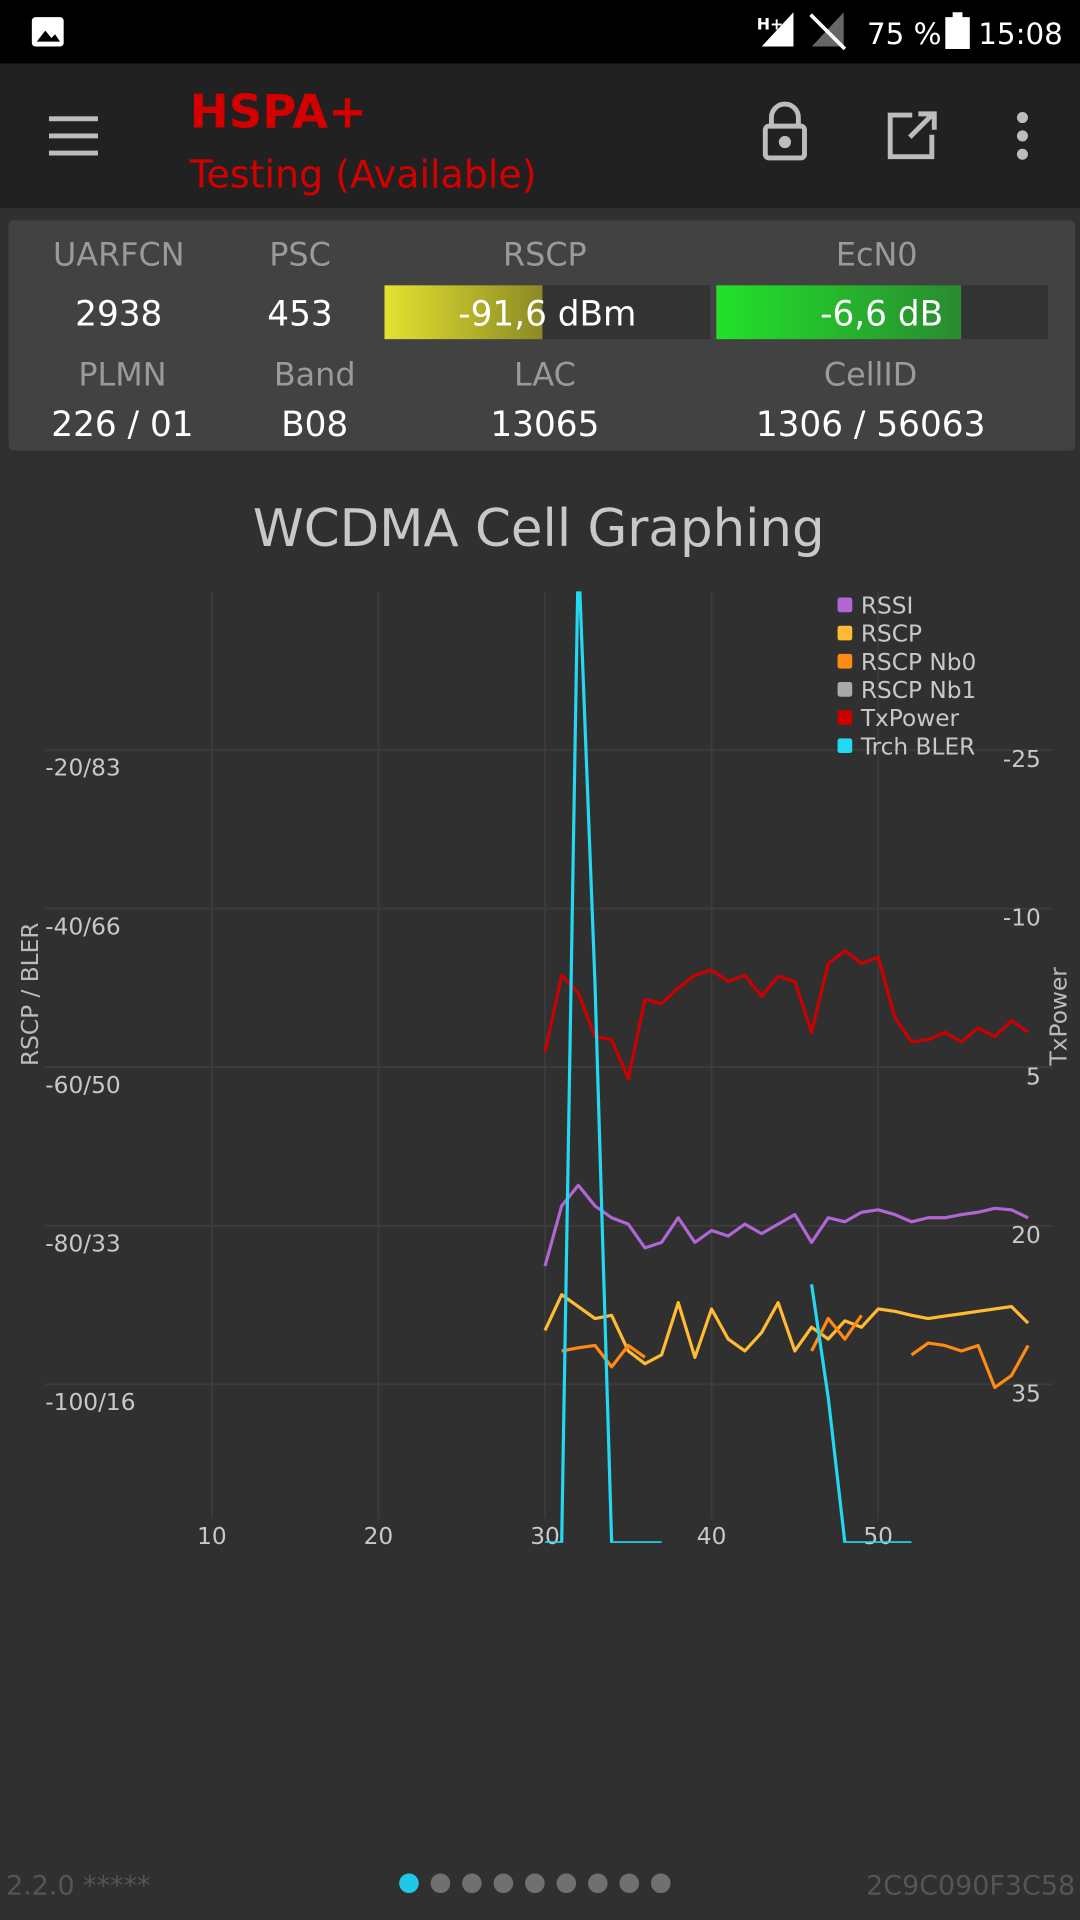 The image size is (1080, 1920). Describe the element at coordinates (540, 32) in the screenshot. I see `status-bar` at that location.